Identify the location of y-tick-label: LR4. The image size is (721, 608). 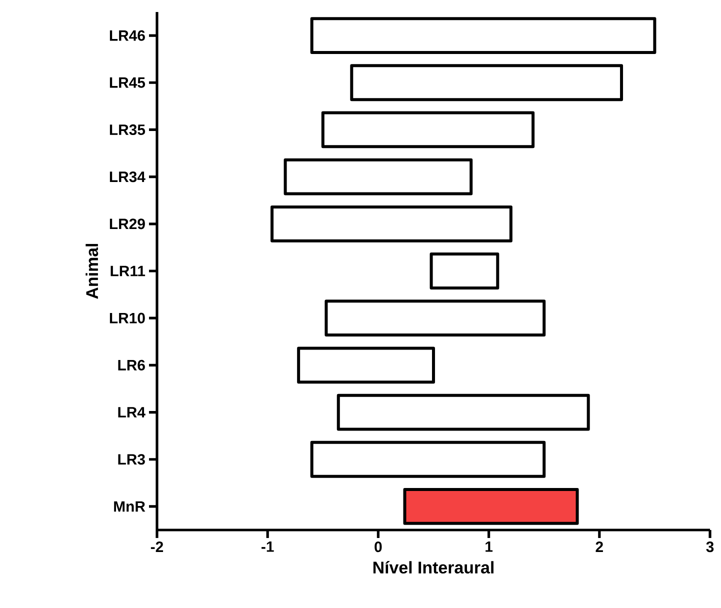
(132, 412).